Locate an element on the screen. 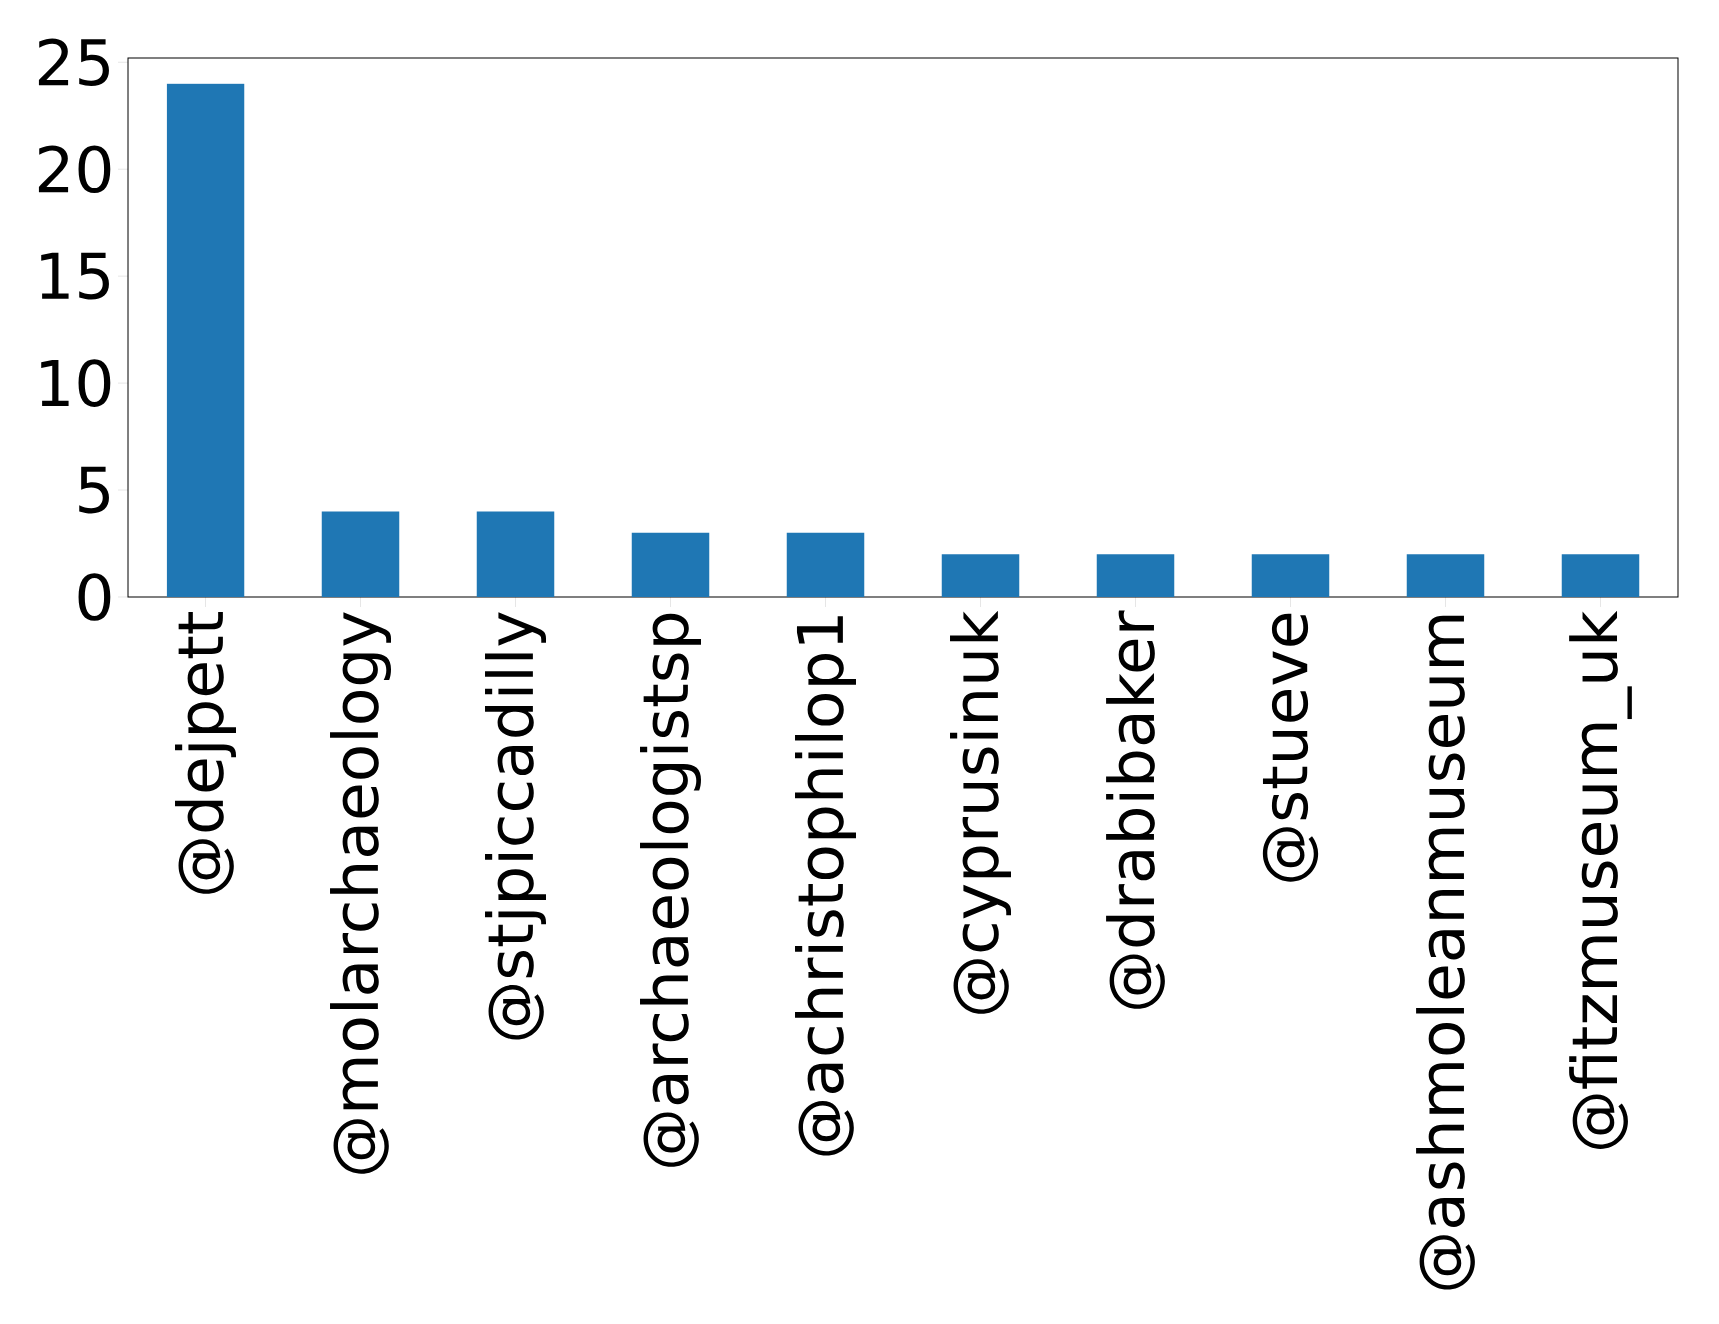 The width and height of the screenshot is (1719, 1324). x-tick-label: @stjpiccadilly is located at coordinates (515, 826).